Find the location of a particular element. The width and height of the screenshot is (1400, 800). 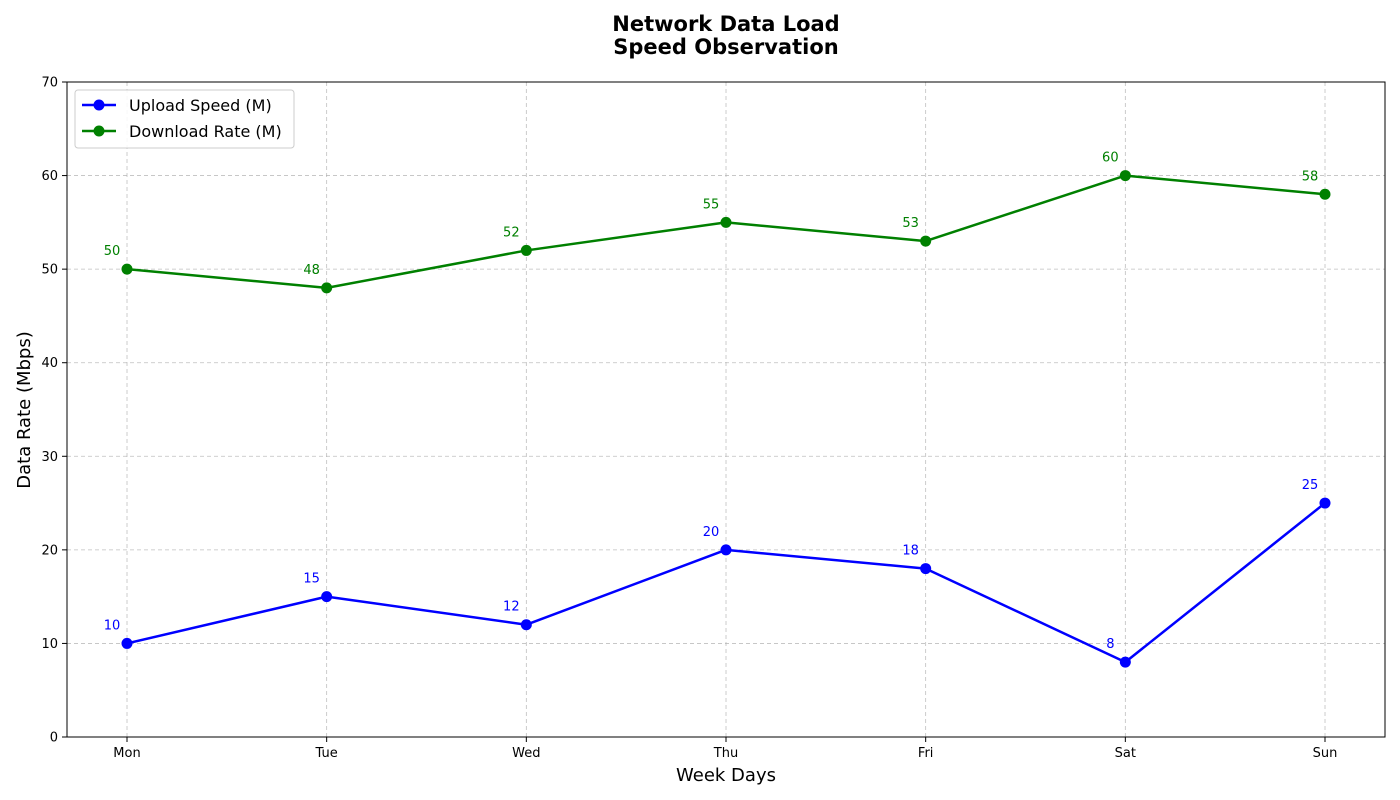

y-tick-label: 30 is located at coordinates (49, 457).